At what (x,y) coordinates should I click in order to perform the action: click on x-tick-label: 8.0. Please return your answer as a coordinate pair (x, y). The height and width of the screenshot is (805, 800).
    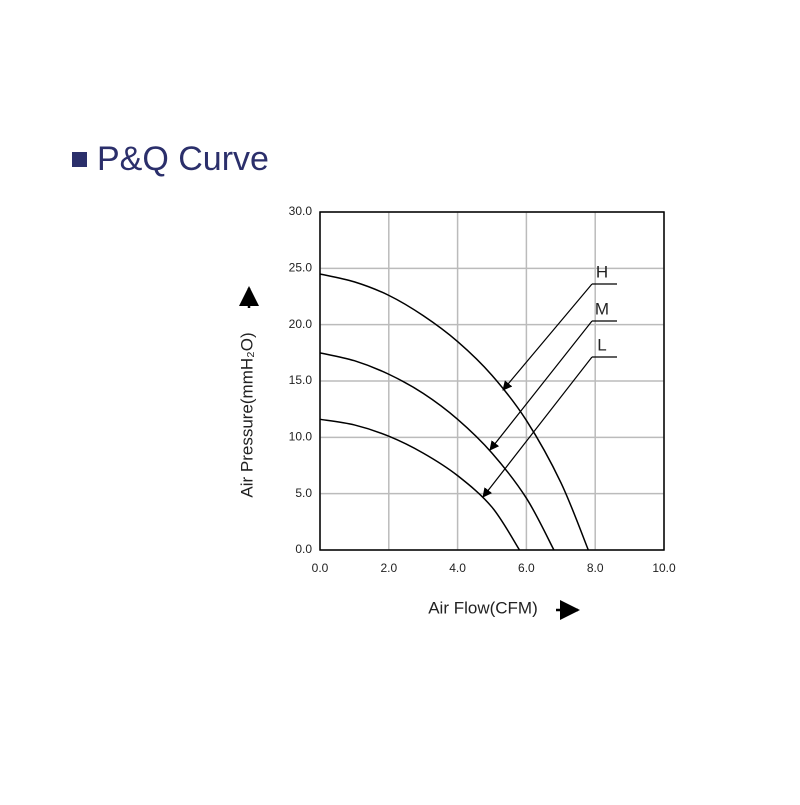
    Looking at the image, I should click on (595, 568).